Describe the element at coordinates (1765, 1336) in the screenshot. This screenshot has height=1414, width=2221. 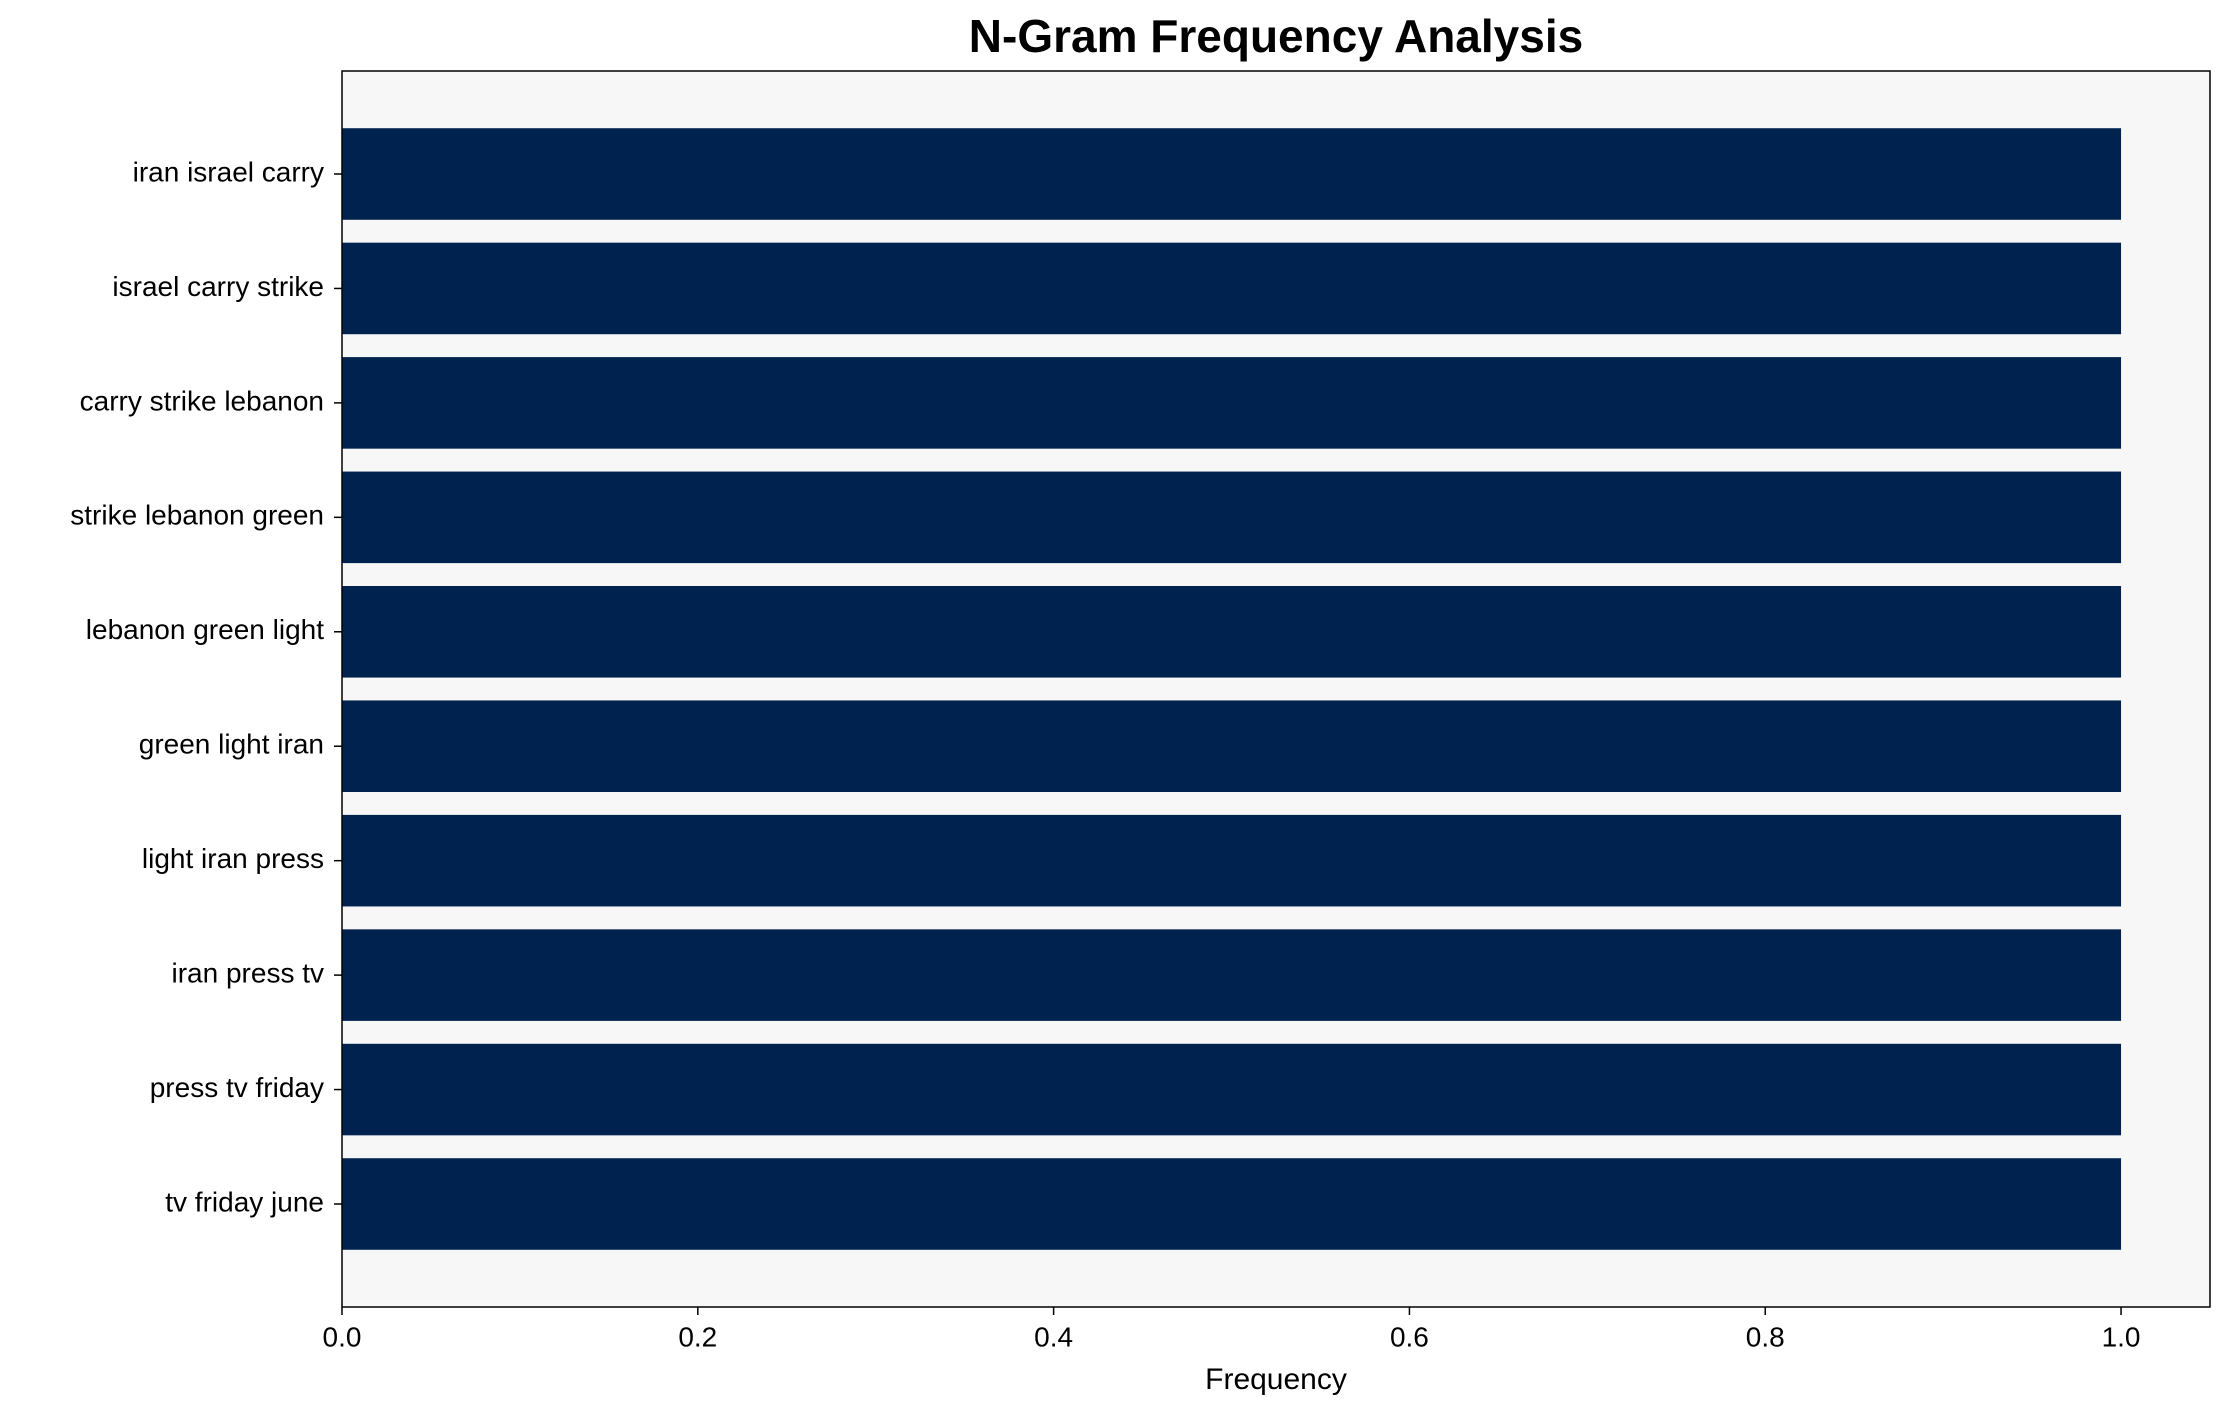
I see `x-tick-label: 0.8` at that location.